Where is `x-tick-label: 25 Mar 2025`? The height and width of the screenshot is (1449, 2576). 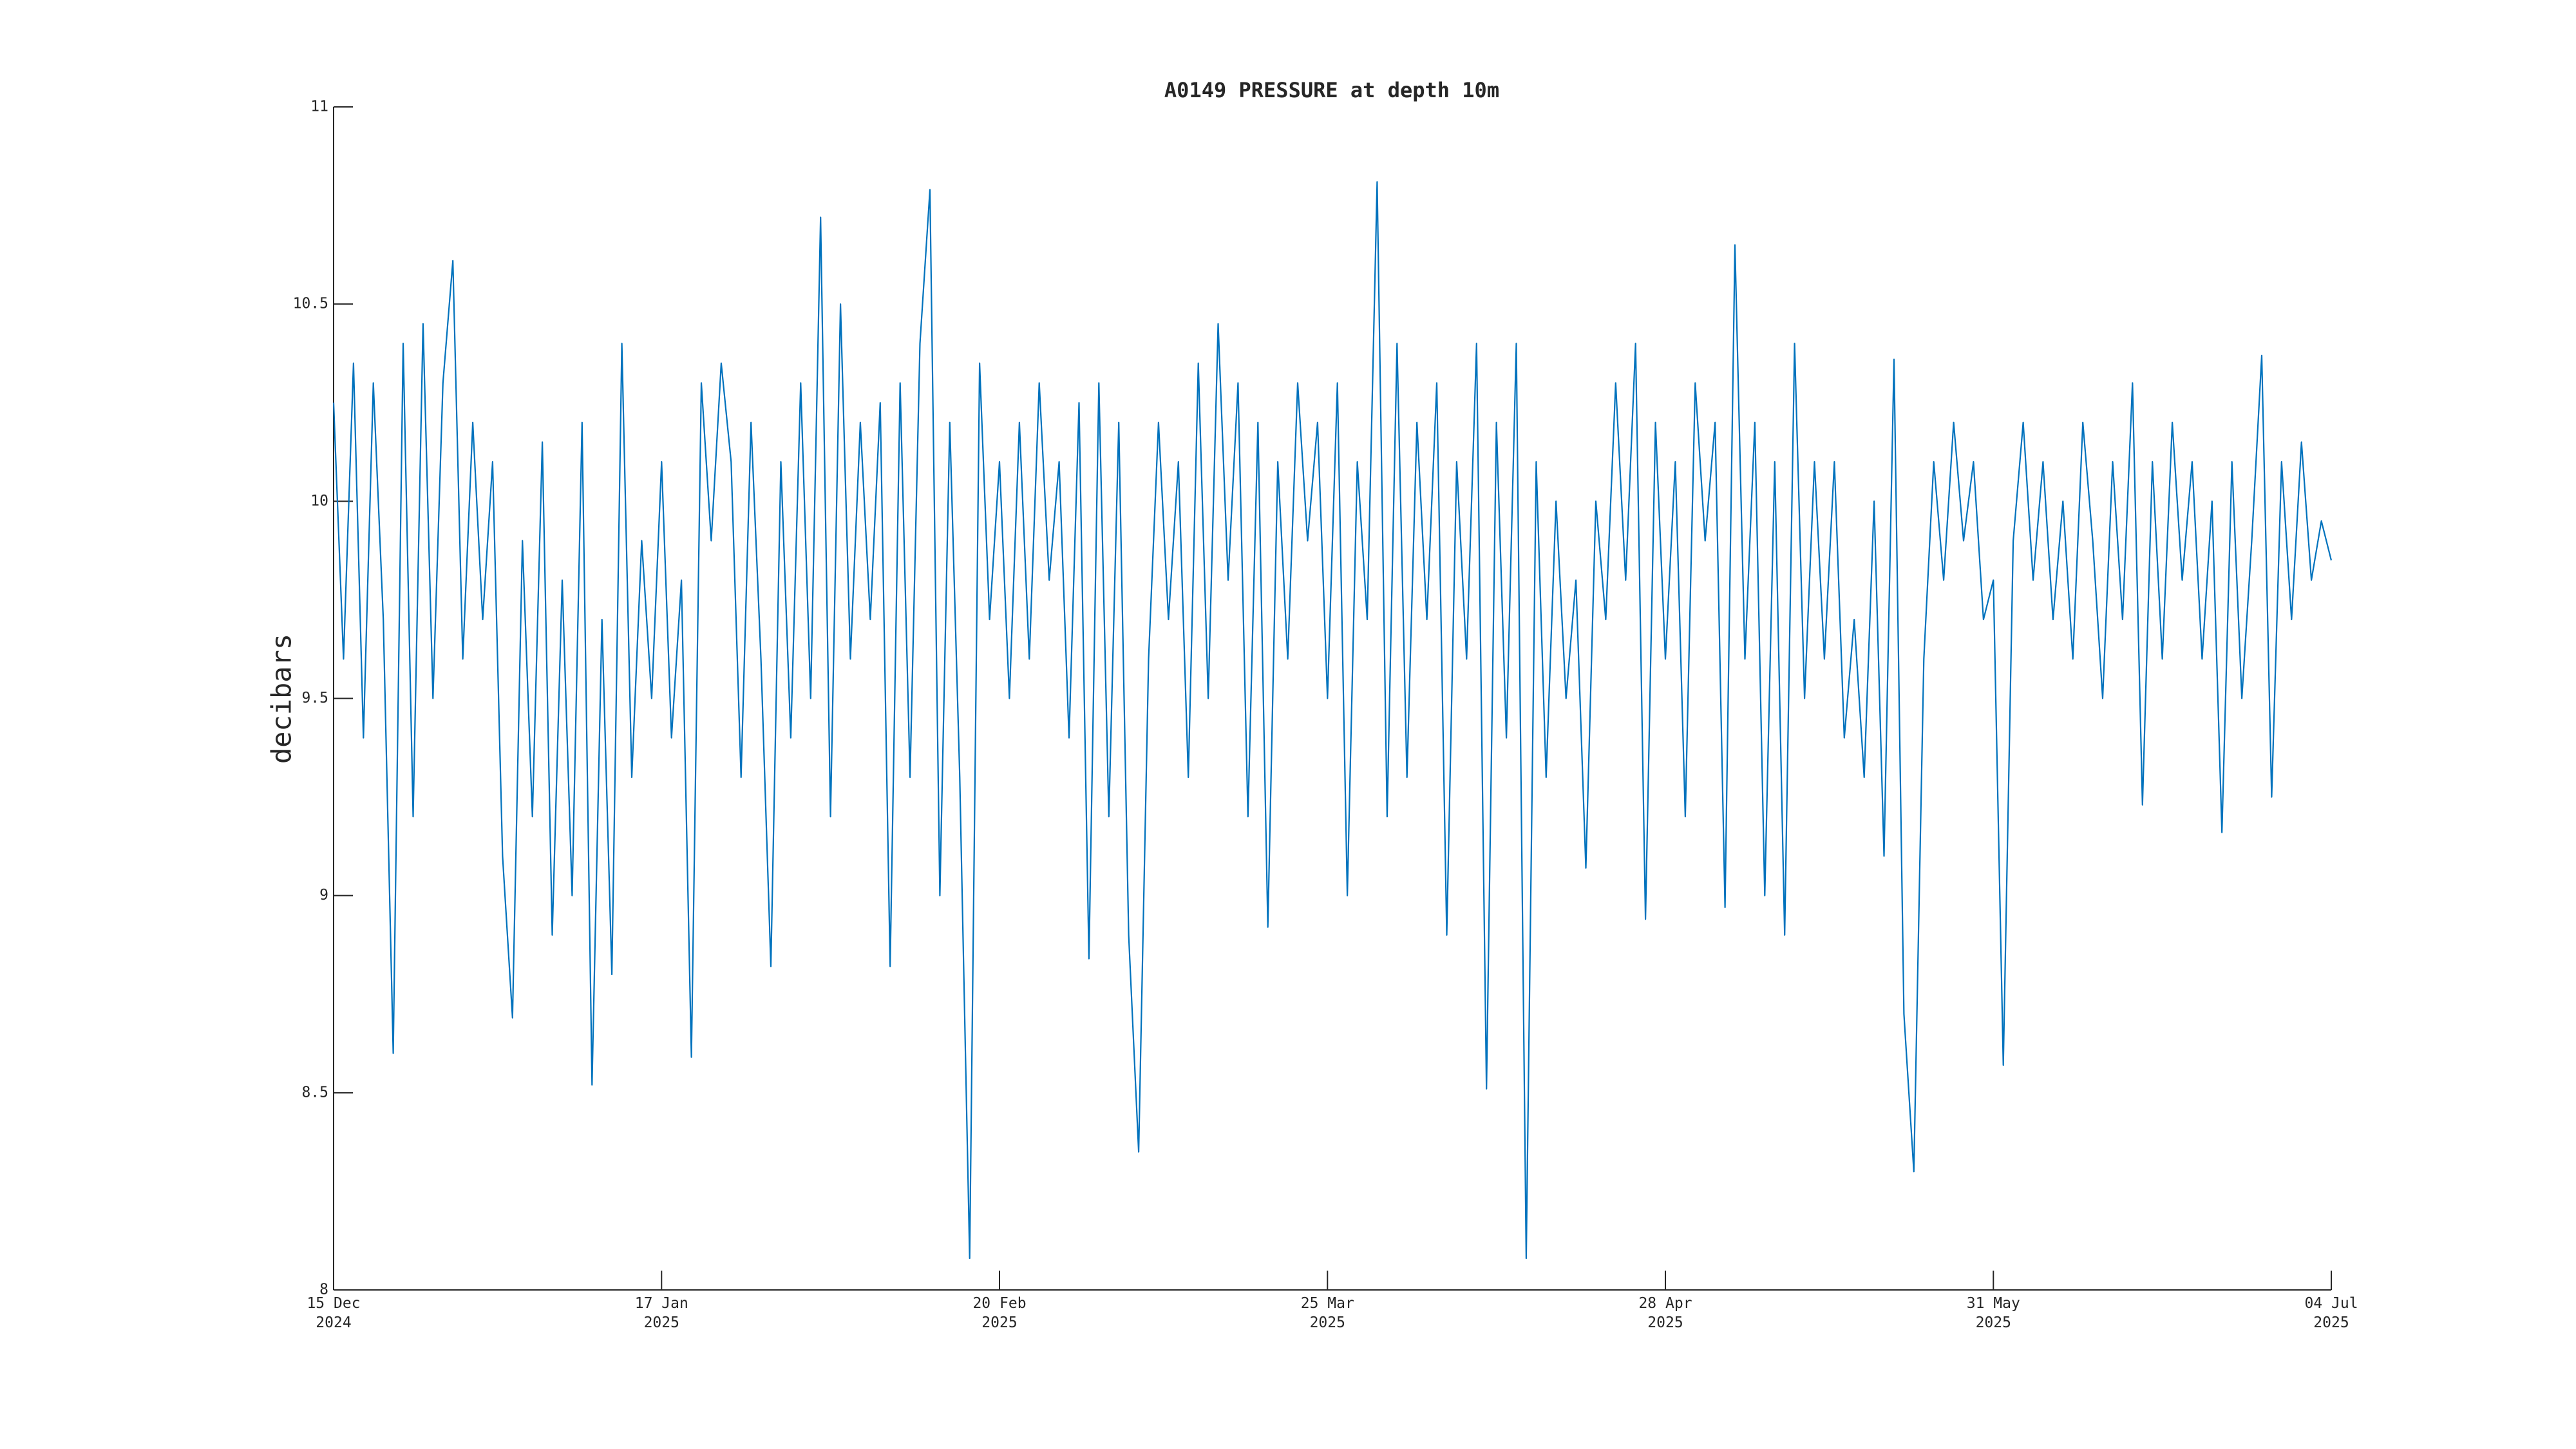
x-tick-label: 25 Mar 2025 is located at coordinates (1327, 1313).